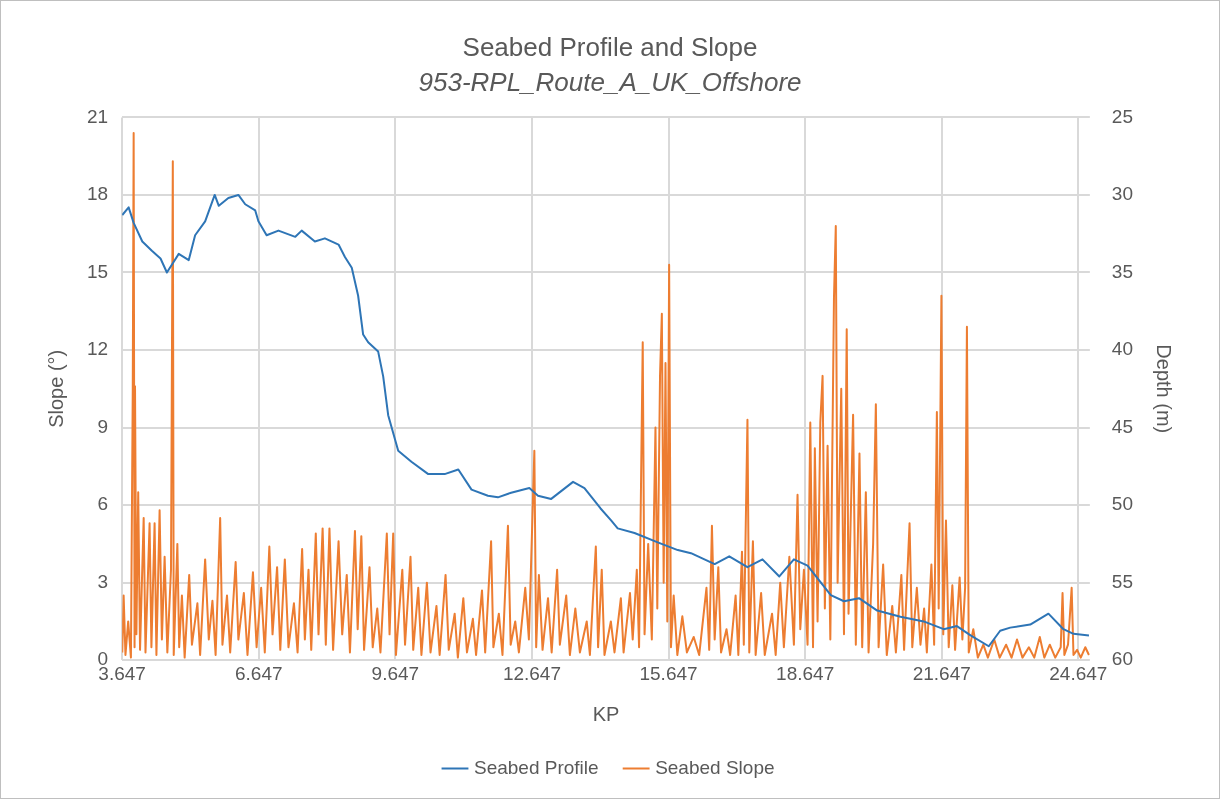 Image resolution: width=1220 pixels, height=799 pixels. I want to click on y-tick-label: 15, so click(97, 271).